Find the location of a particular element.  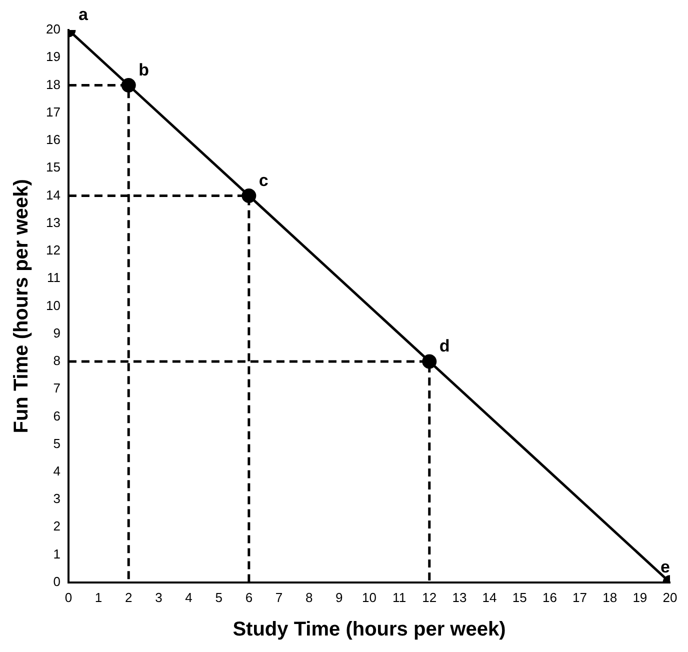

y-tick-label: 2 is located at coordinates (56, 526).